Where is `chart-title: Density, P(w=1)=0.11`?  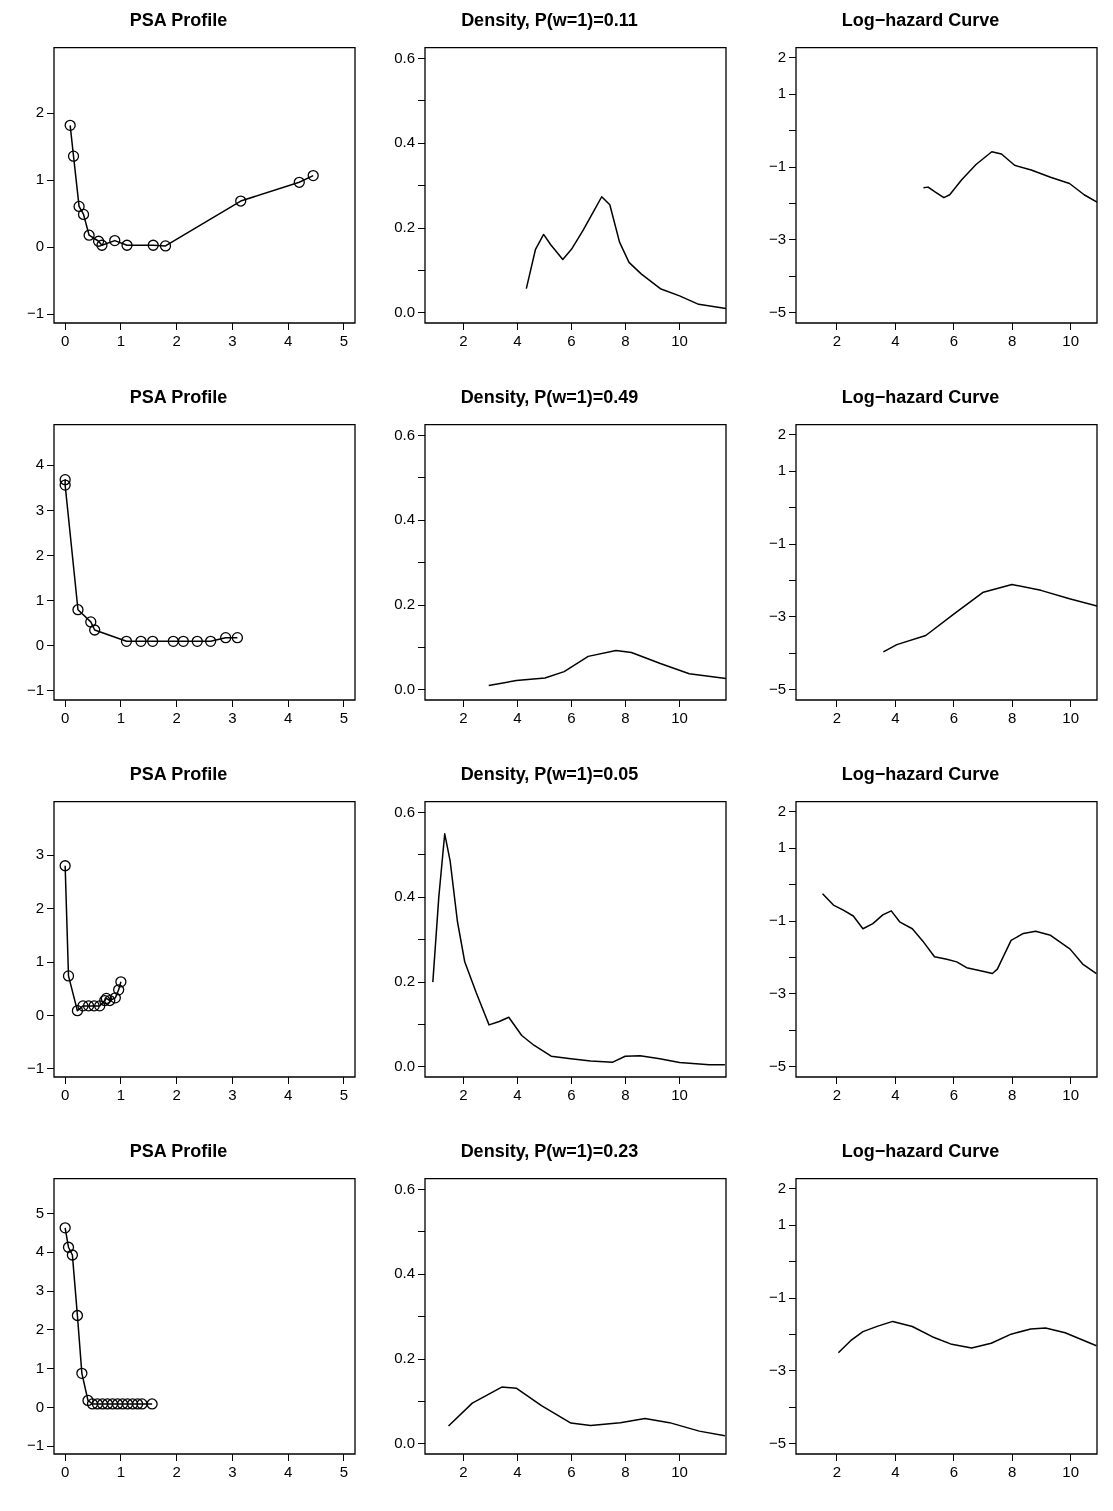 chart-title: Density, P(w=1)=0.11 is located at coordinates (549, 19).